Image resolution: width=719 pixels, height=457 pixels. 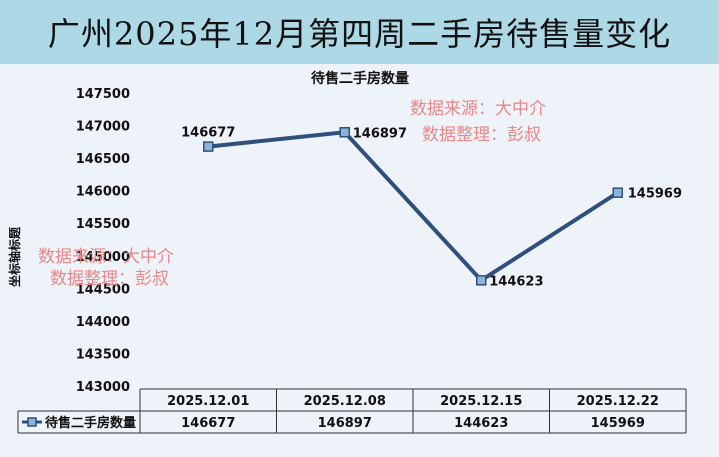 What do you see at coordinates (103, 387) in the screenshot?
I see `y-tick-label: 143000` at bounding box center [103, 387].